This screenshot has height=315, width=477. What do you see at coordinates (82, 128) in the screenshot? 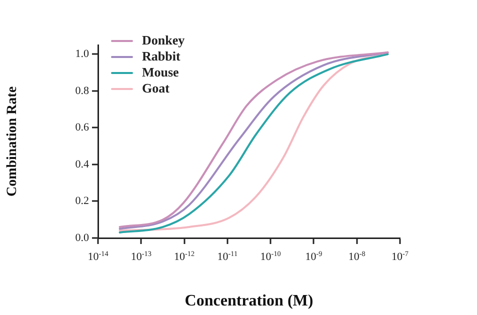
I see `y-tick-label: 0.6` at bounding box center [82, 128].